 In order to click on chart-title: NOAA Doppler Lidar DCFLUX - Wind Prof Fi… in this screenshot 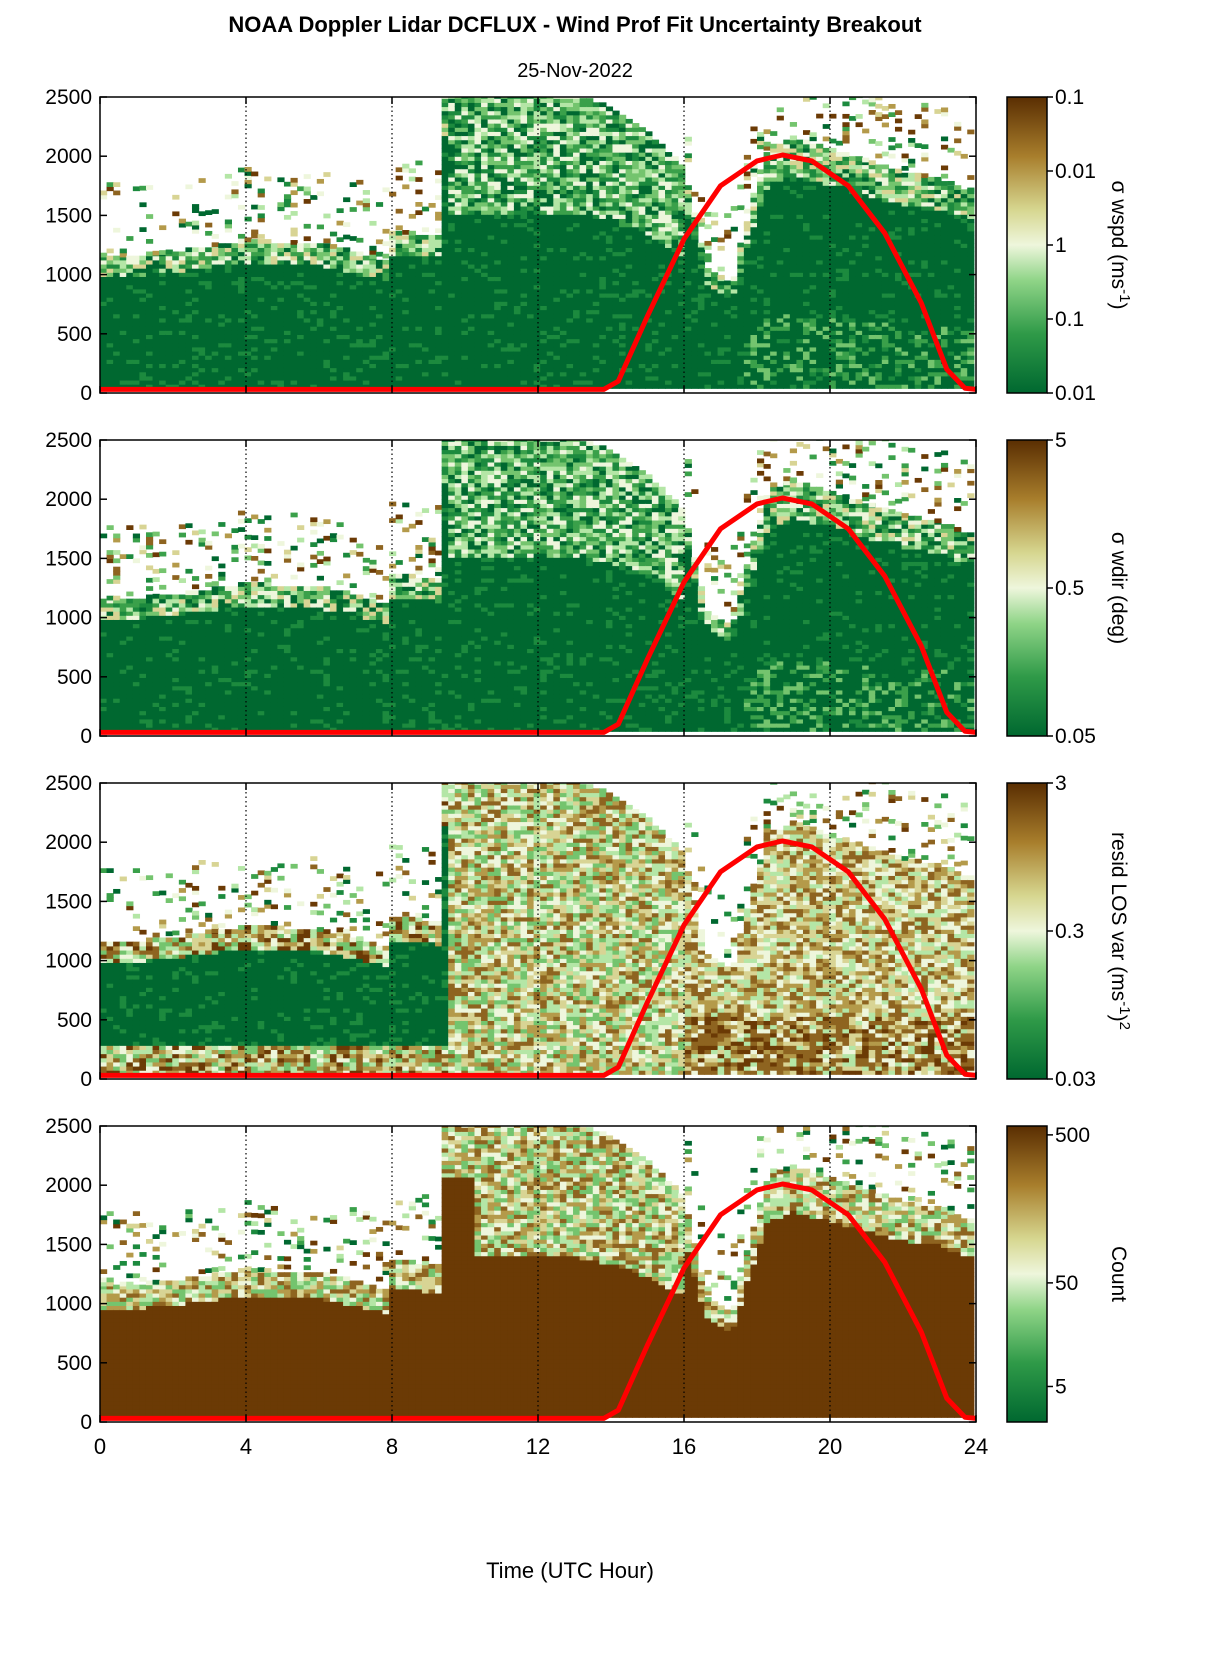, I will do `click(575, 25)`.